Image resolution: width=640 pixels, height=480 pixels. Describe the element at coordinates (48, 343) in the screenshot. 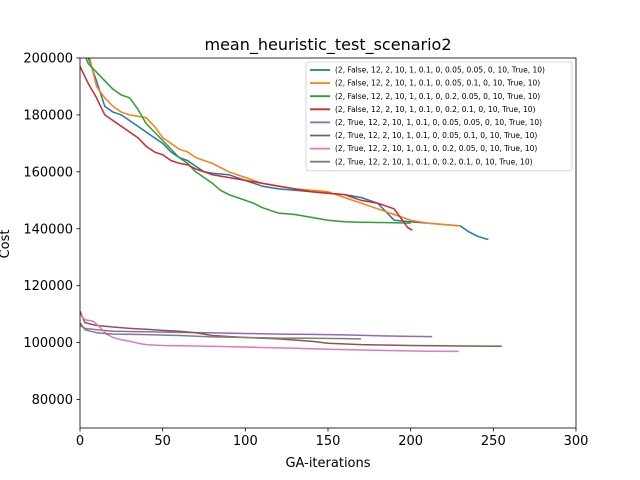

I see `y-tick-label: 100000` at that location.